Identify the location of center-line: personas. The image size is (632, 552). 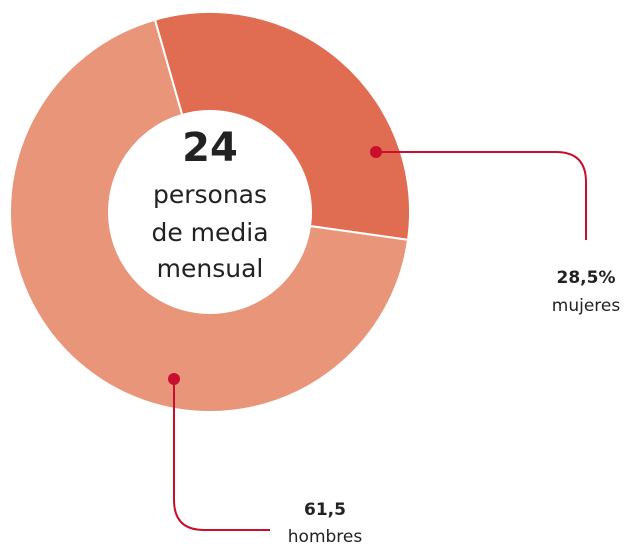
(210, 194).